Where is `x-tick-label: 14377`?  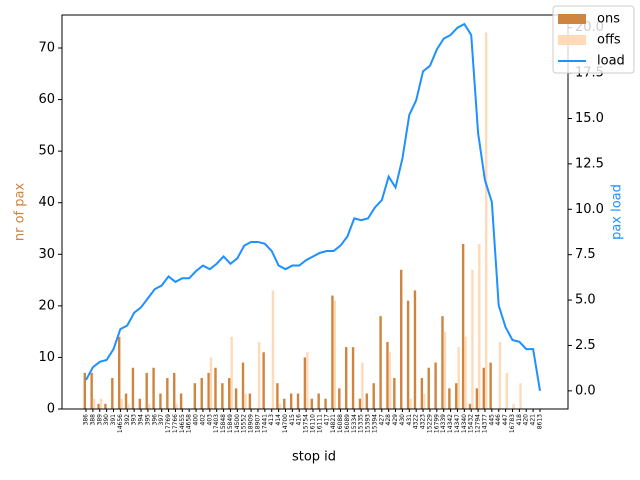 x-tick-label: 14377 is located at coordinates (484, 423).